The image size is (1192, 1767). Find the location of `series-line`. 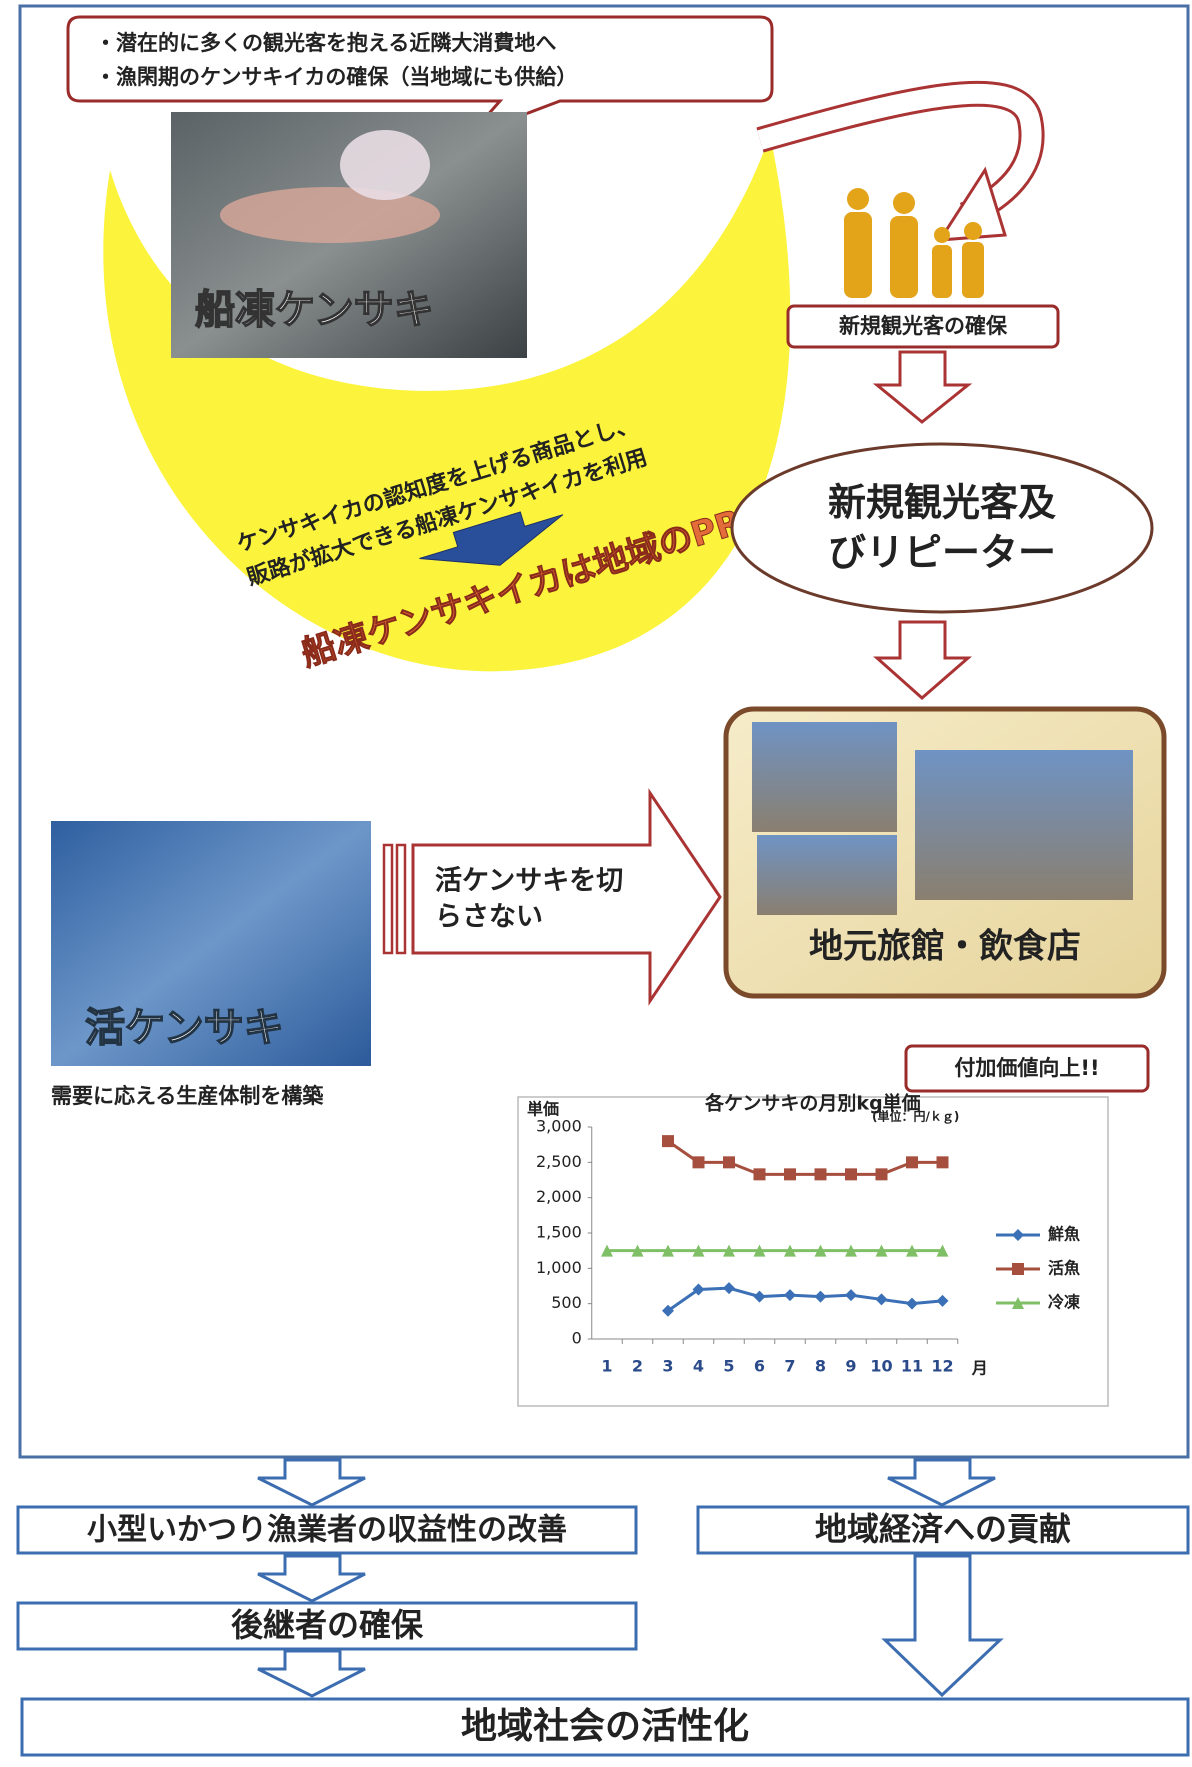

series-line is located at coordinates (805, 1299).